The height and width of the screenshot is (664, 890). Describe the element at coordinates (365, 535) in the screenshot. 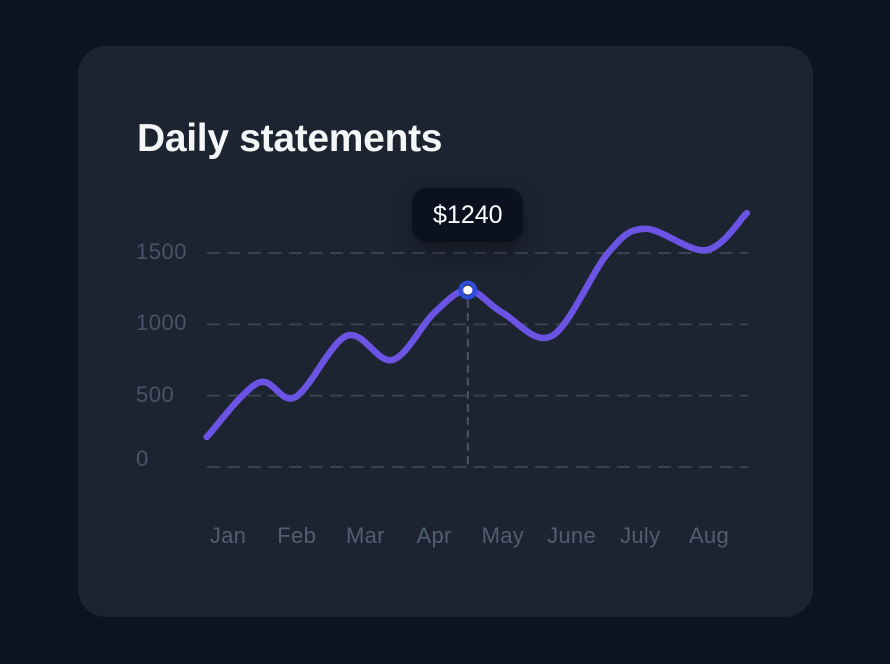

I see `x-tick-label: Mar` at that location.